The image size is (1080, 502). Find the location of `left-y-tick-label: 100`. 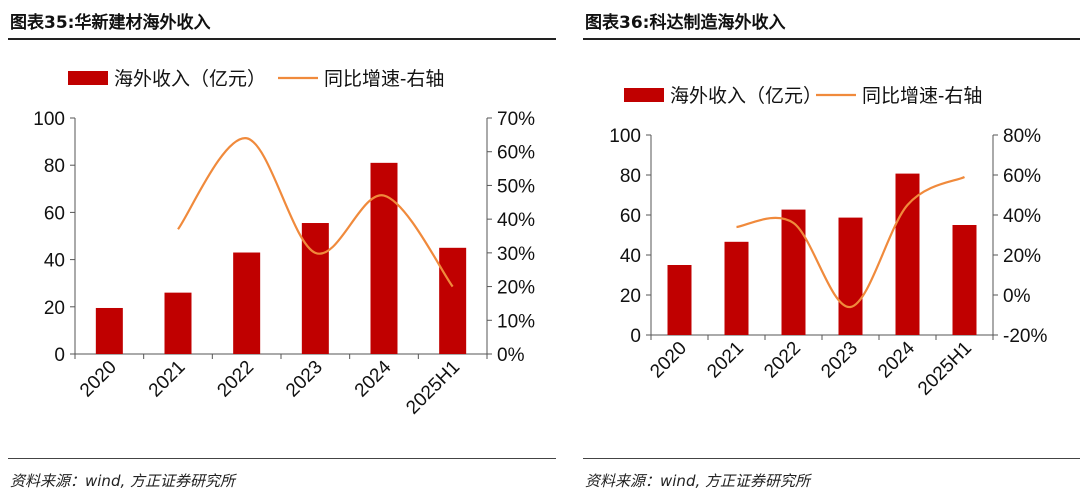

left-y-tick-label: 100 is located at coordinates (49, 119).